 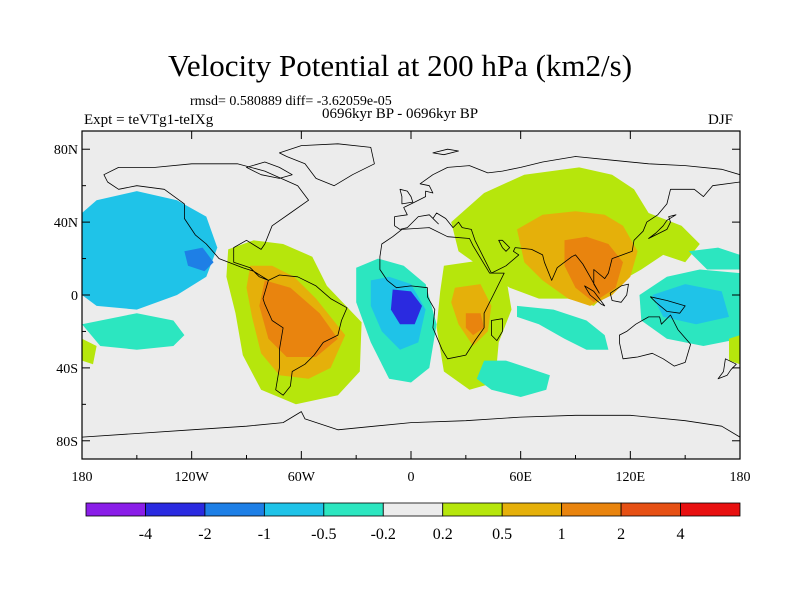 I want to click on colorbar-label: -0.5, so click(x=323, y=534).